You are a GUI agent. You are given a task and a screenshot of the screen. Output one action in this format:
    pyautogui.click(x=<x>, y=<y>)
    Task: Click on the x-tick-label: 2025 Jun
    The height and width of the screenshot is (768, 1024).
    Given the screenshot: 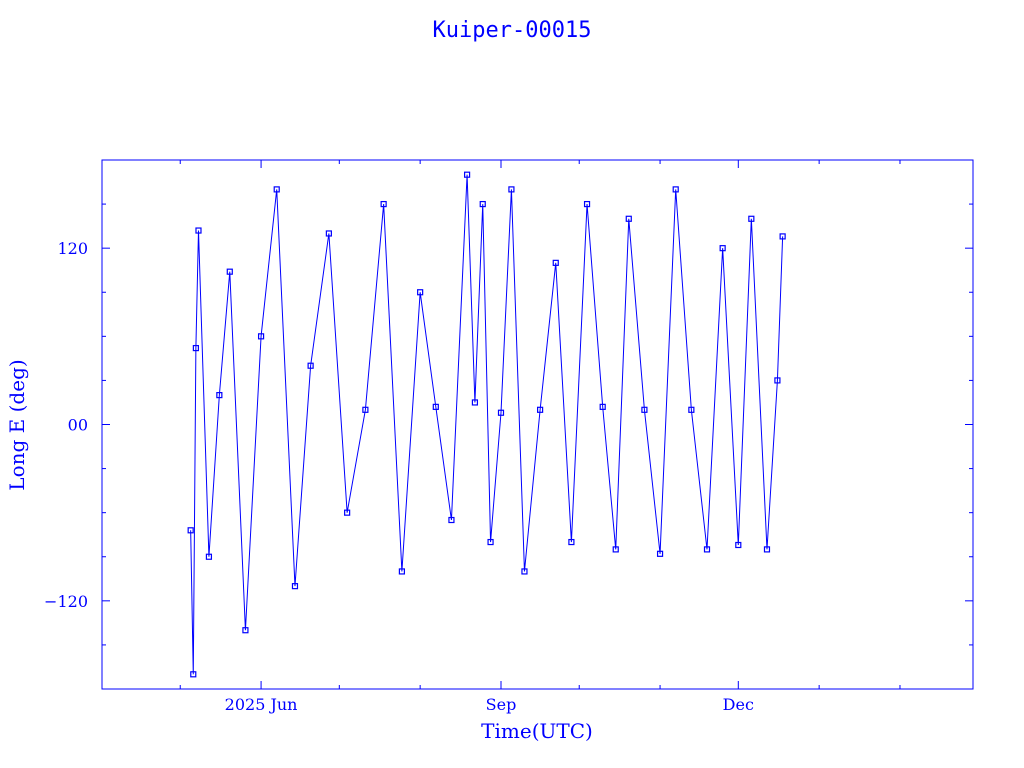 What is the action you would take?
    pyautogui.click(x=261, y=704)
    